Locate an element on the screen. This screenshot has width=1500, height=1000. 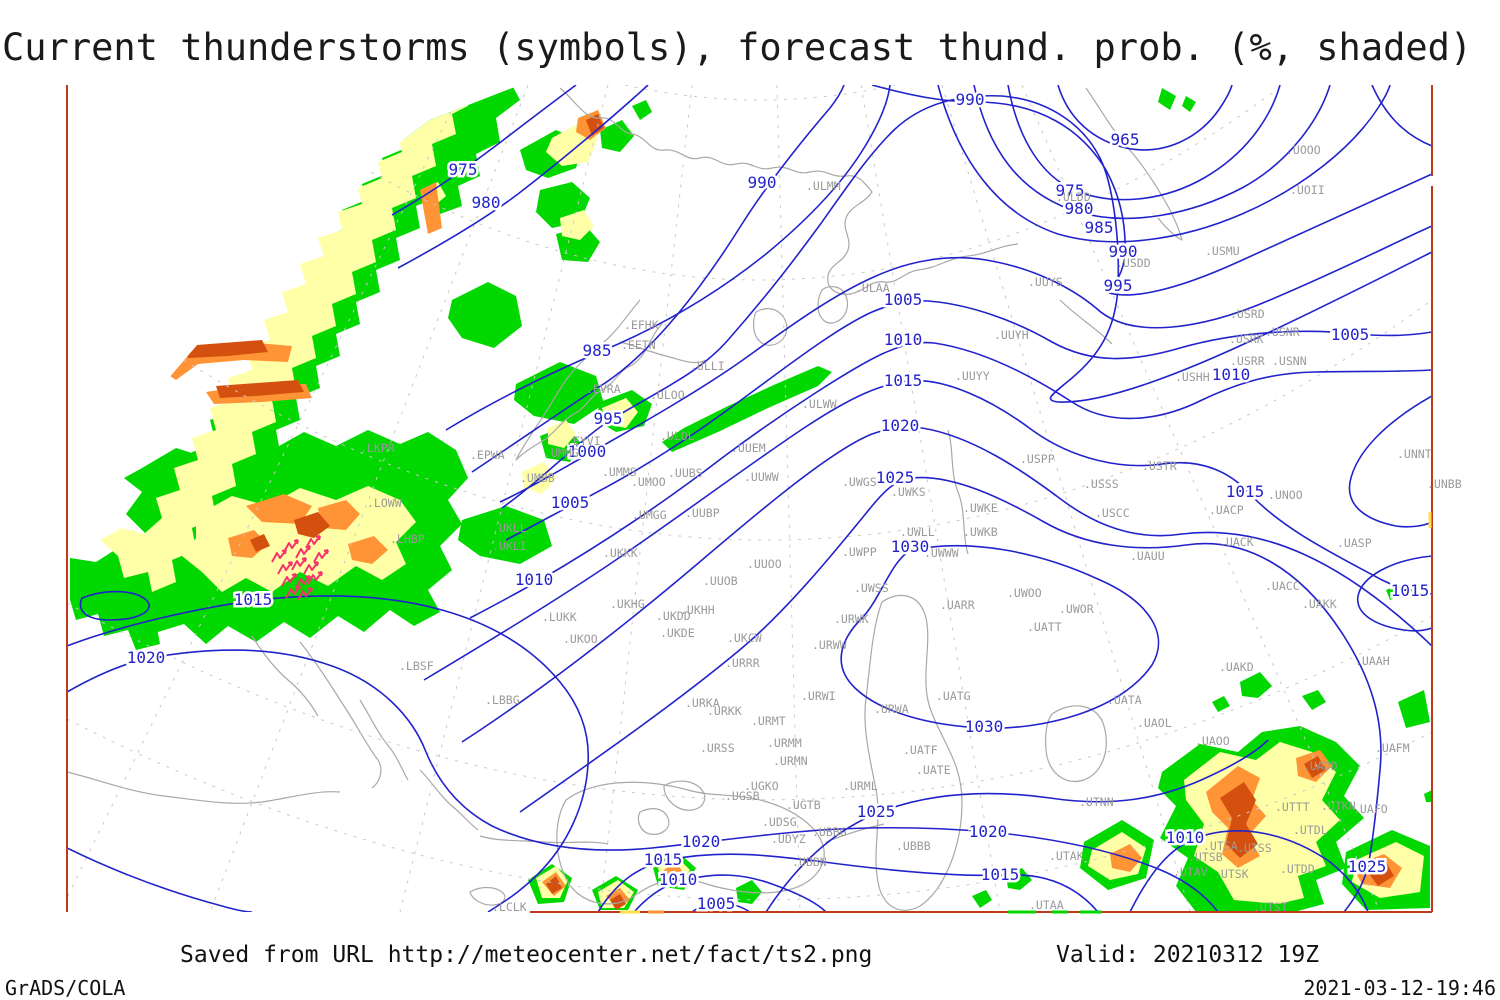
station-label: .UATF is located at coordinates (920, 750).